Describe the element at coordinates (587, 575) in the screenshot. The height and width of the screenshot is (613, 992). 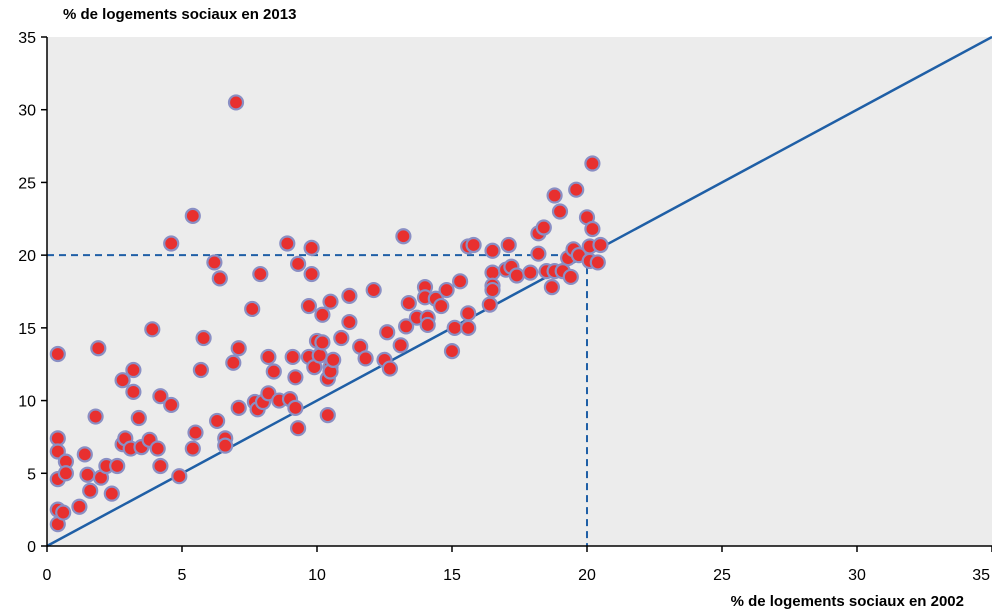
I see `x-tick-label: 20` at that location.